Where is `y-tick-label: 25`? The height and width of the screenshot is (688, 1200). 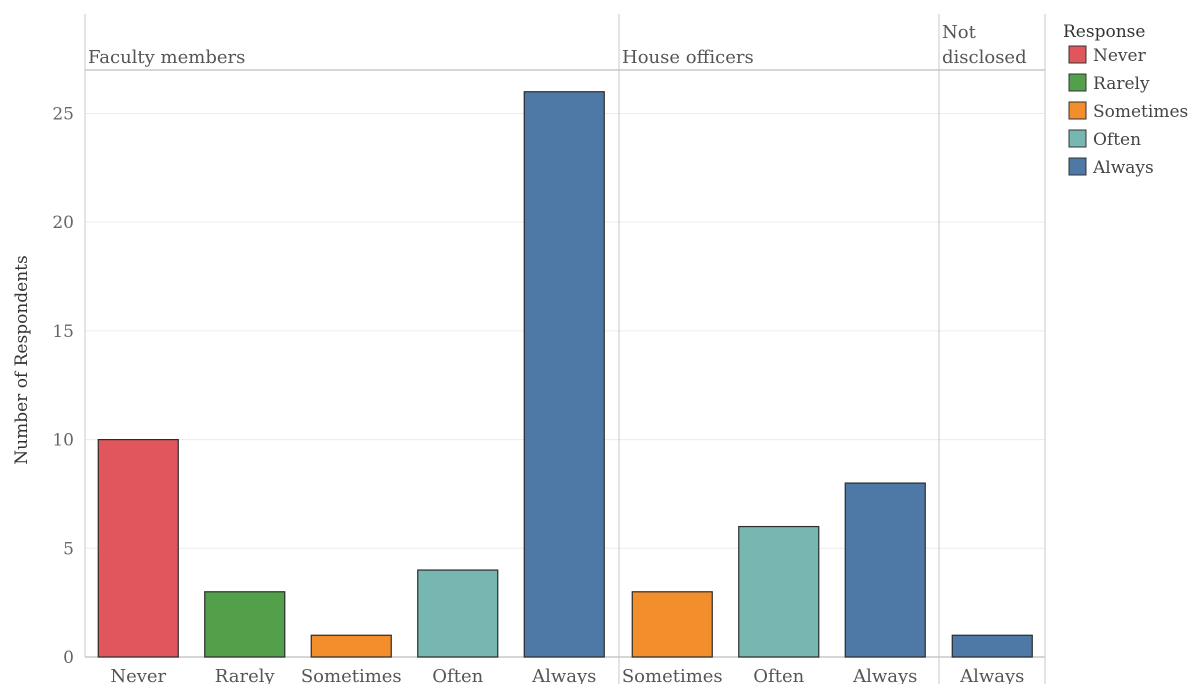
y-tick-label: 25 is located at coordinates (63, 114).